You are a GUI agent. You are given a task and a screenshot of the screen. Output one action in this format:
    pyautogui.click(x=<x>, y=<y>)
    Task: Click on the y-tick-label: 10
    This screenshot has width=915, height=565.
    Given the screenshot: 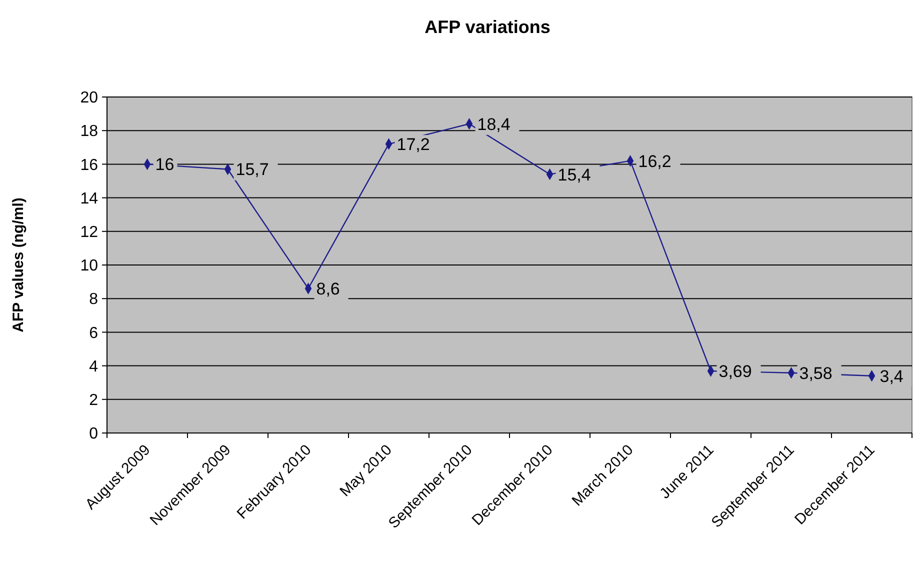 What is the action you would take?
    pyautogui.click(x=89, y=266)
    